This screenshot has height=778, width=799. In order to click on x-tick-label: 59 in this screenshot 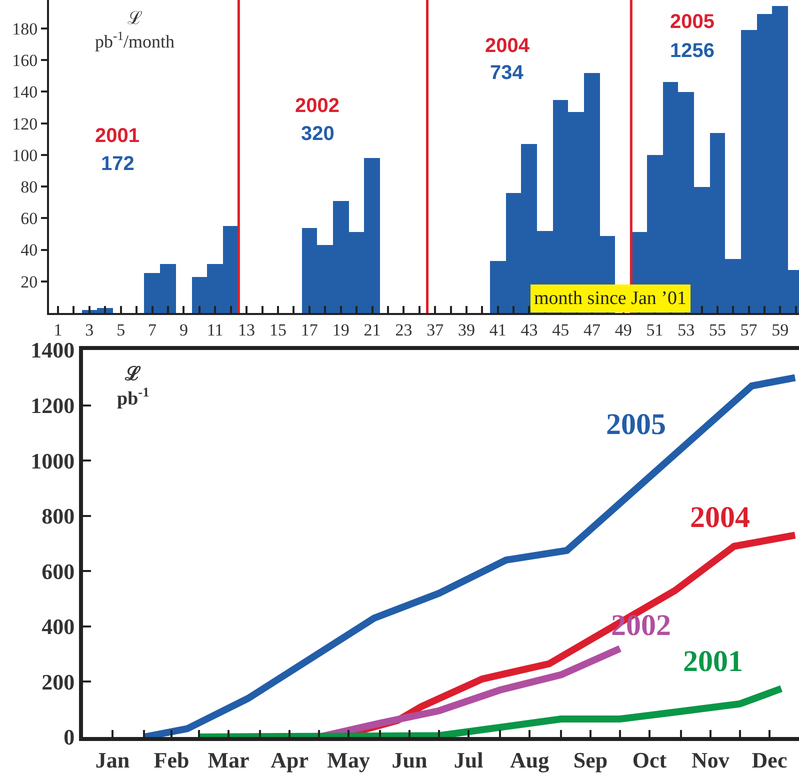, I will do `click(780, 330)`.